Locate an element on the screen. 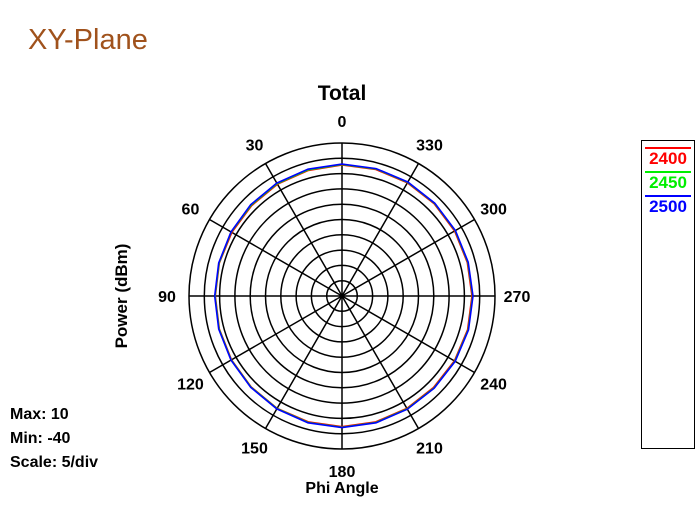 The width and height of the screenshot is (700, 530). min-stat: Min: -40 is located at coordinates (40, 438).